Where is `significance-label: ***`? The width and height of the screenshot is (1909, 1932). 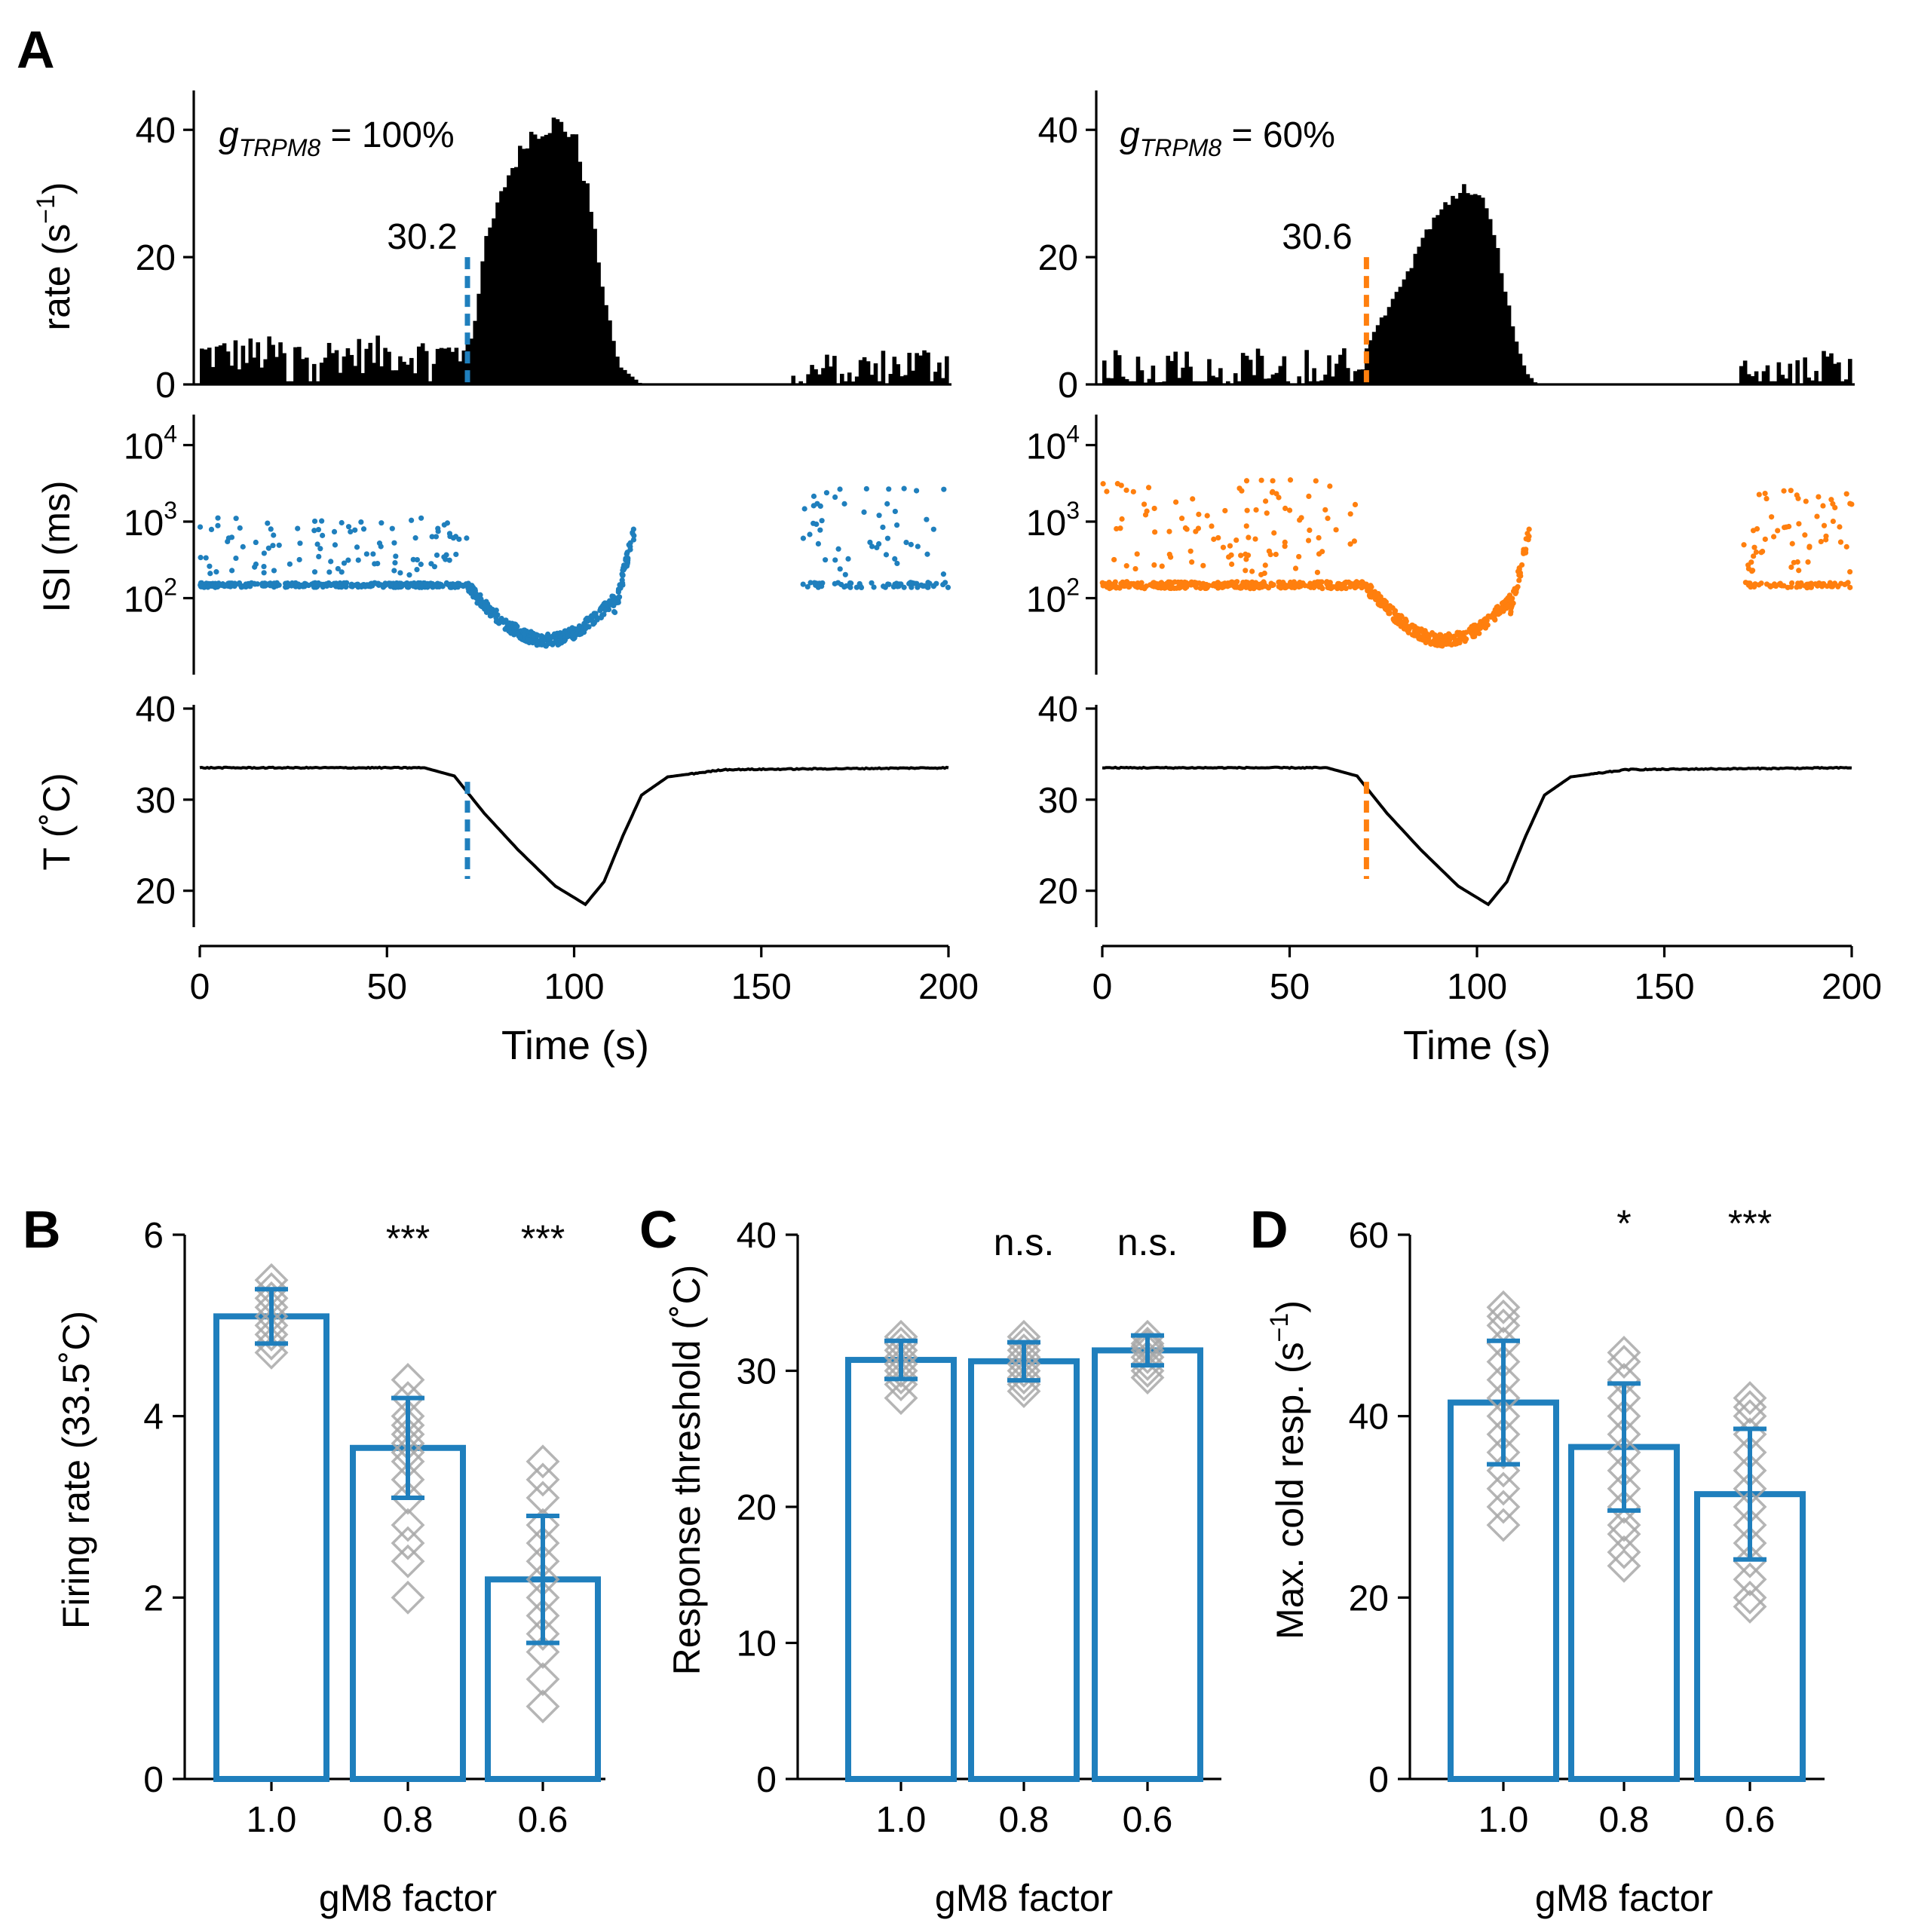 significance-label: *** is located at coordinates (408, 1238).